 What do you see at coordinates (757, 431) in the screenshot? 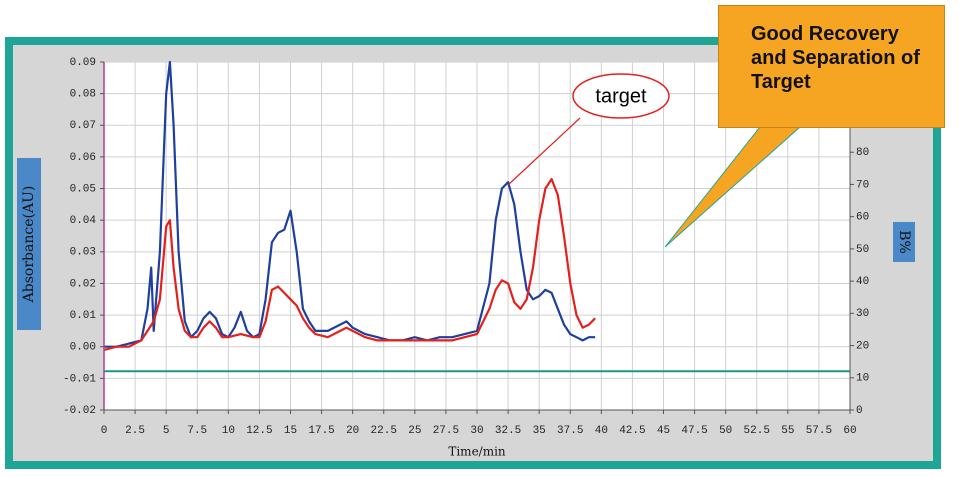
I see `x-tick-label: 52.5` at bounding box center [757, 431].